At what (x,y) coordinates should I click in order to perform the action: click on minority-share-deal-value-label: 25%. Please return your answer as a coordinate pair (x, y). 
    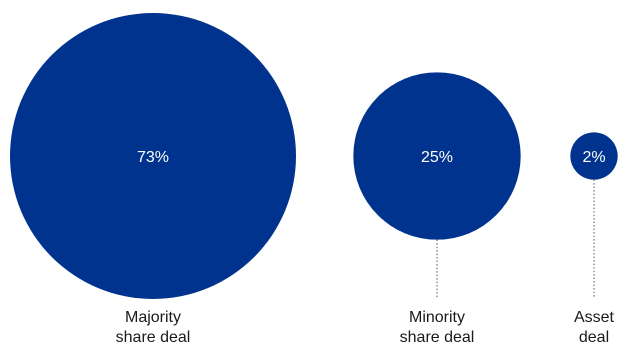
    Looking at the image, I should click on (437, 157).